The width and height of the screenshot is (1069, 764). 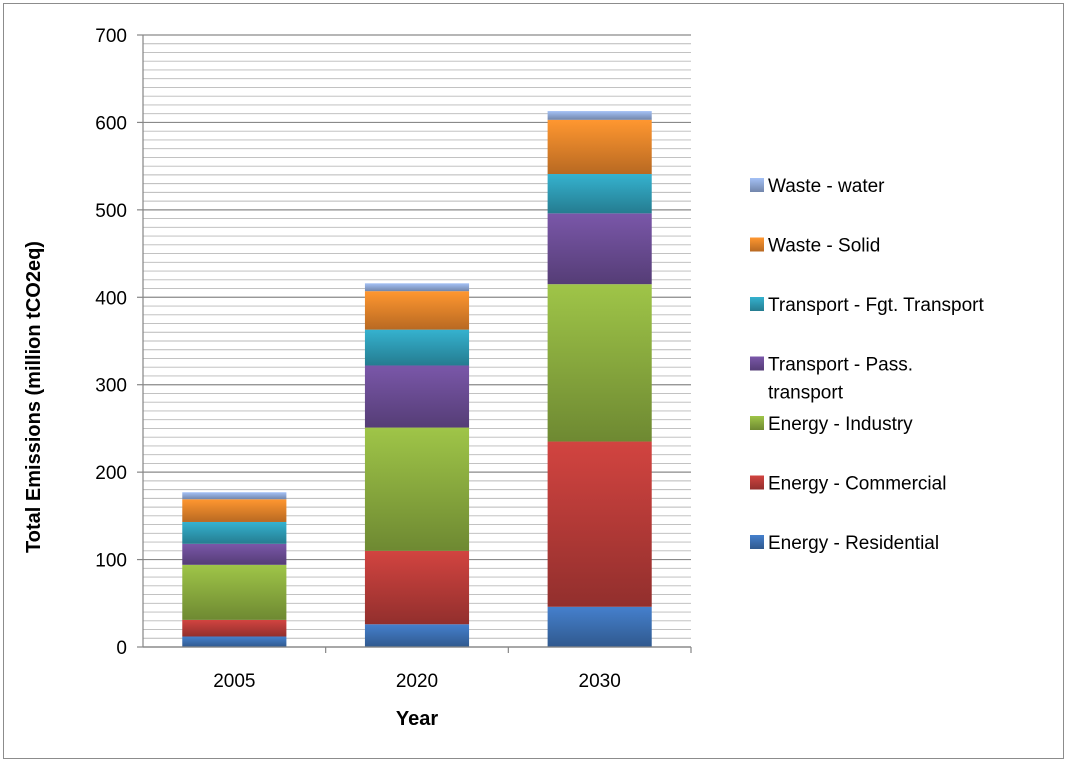 What do you see at coordinates (111, 386) in the screenshot?
I see `y-tick-label: 300` at bounding box center [111, 386].